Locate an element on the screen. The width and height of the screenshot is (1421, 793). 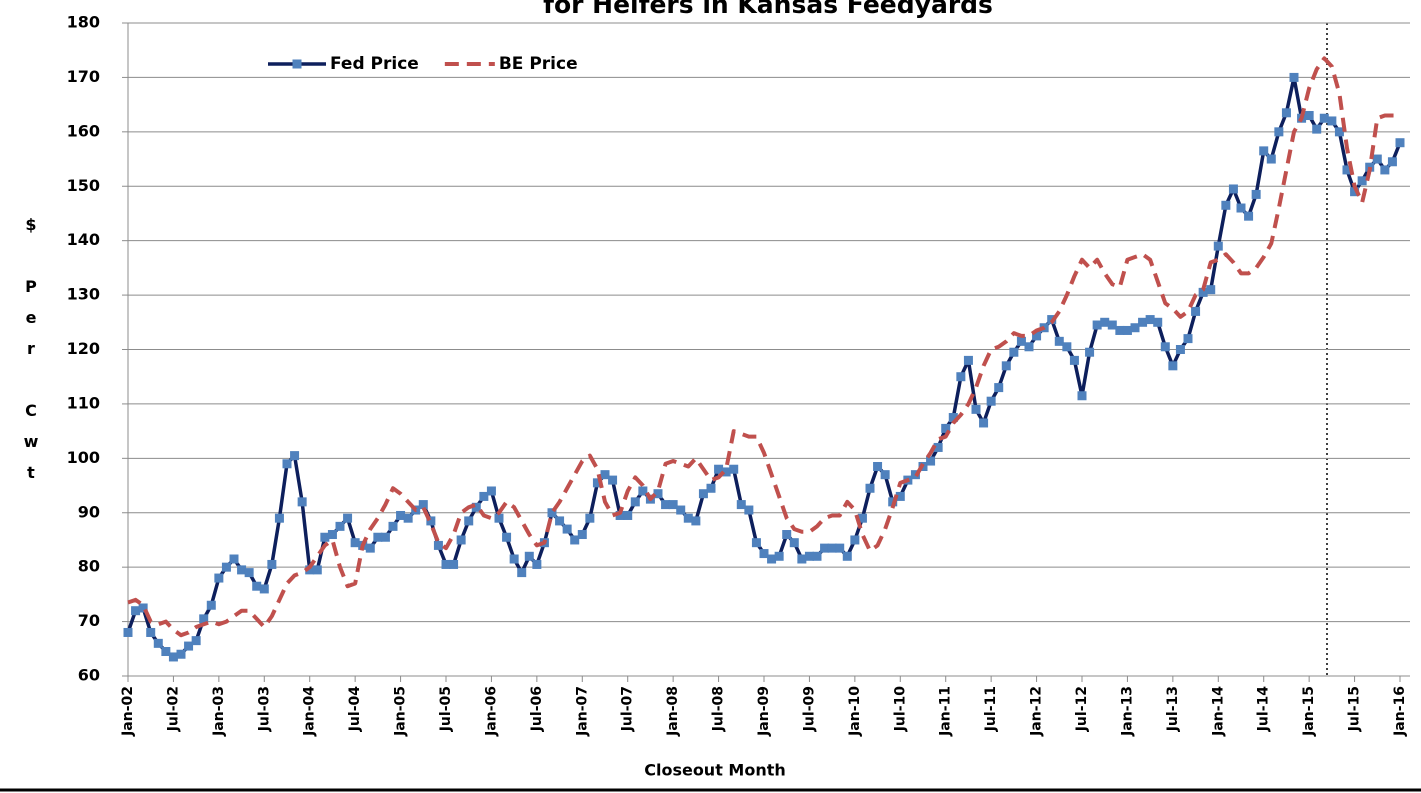
x-tick-label: Jan-12 is located at coordinates (1037, 711).